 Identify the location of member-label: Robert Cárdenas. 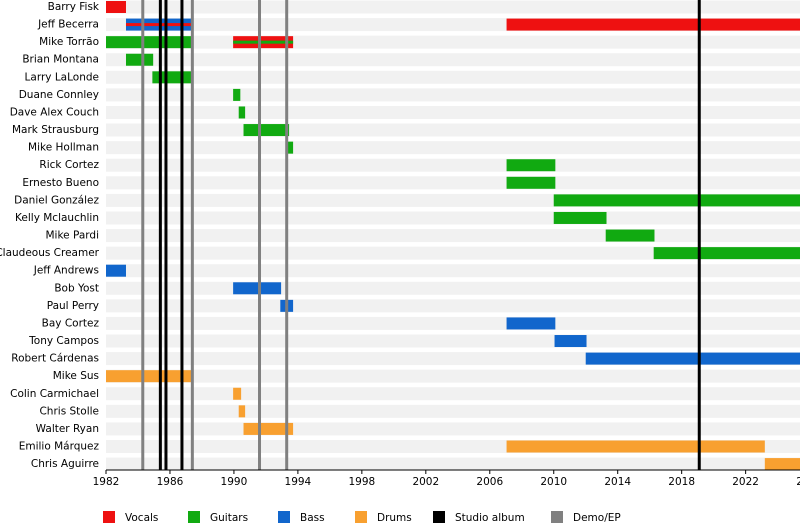
(55, 359).